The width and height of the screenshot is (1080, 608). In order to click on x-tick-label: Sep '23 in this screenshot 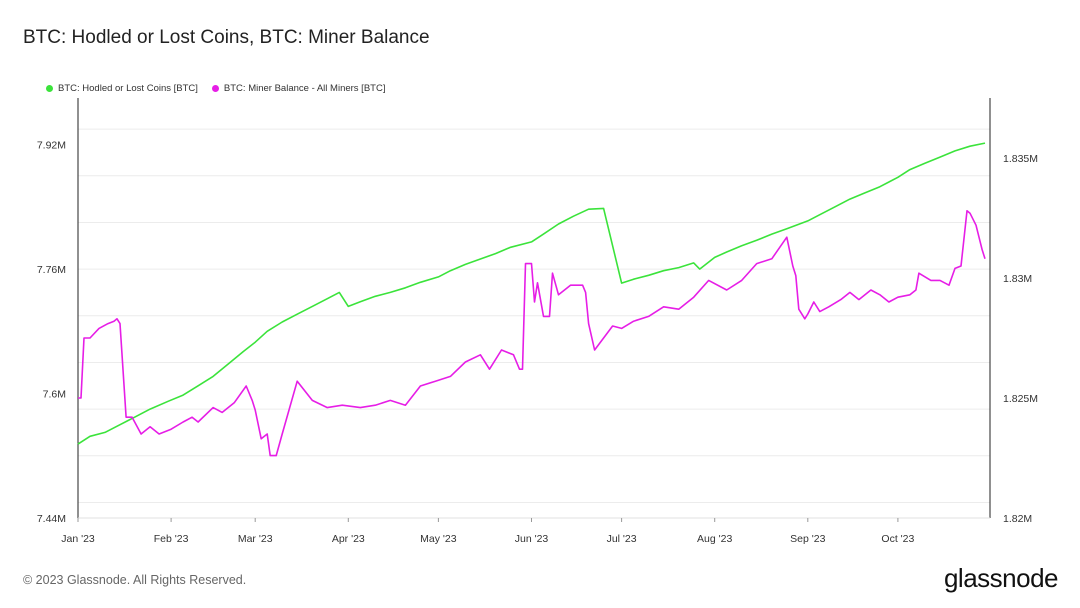, I will do `click(807, 539)`.